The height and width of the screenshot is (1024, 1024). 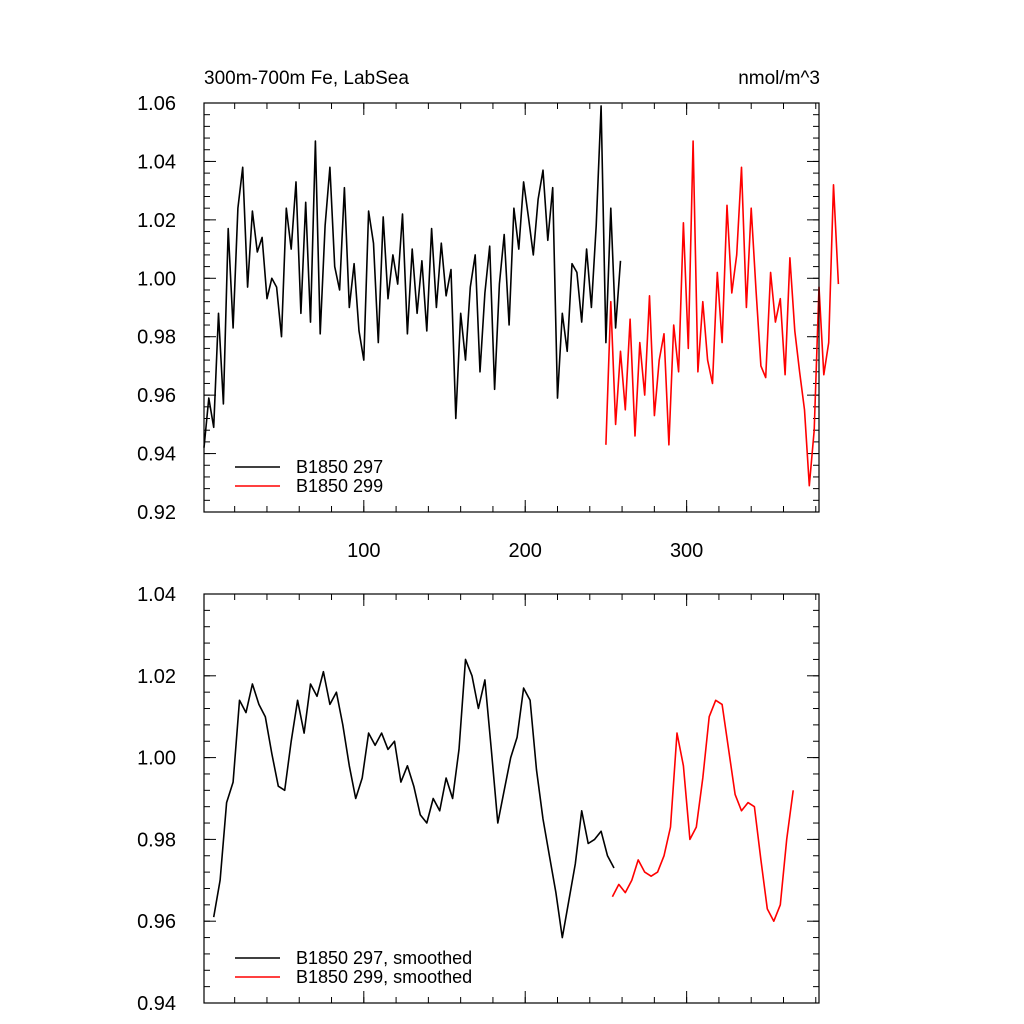 What do you see at coordinates (339, 467) in the screenshot?
I see `legend-label: B1850 297` at bounding box center [339, 467].